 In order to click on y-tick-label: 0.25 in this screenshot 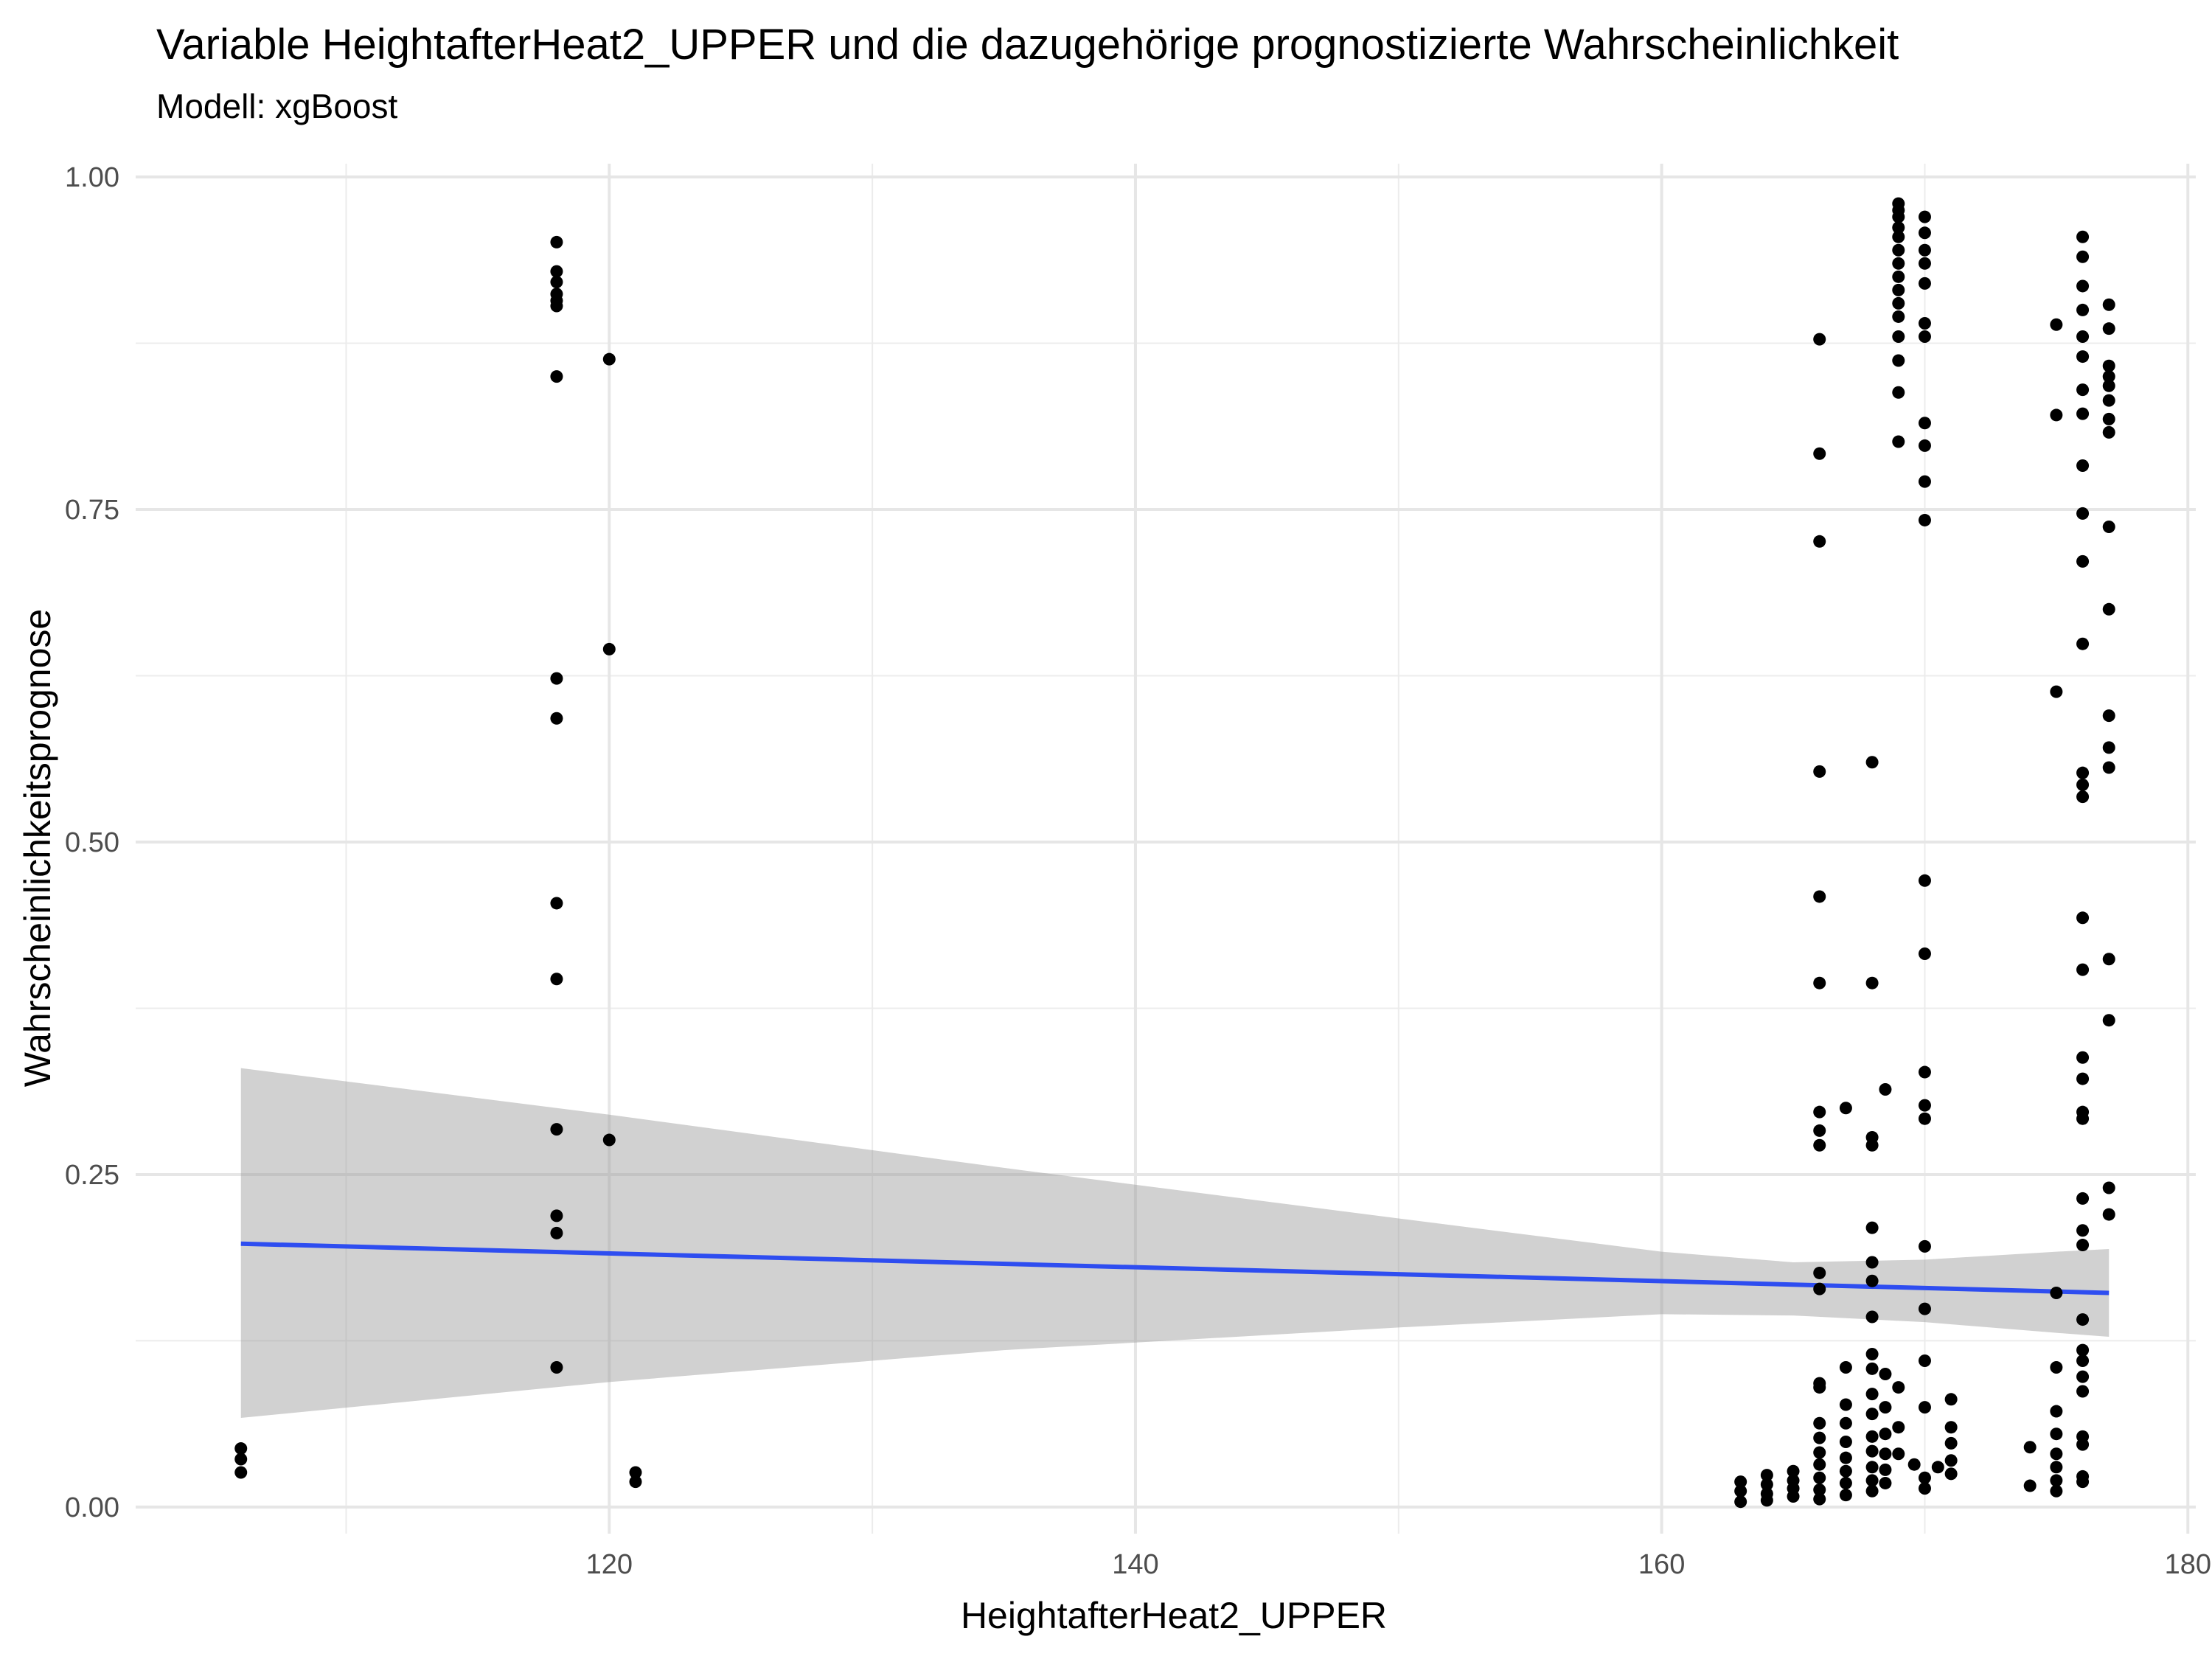, I will do `click(92, 1175)`.